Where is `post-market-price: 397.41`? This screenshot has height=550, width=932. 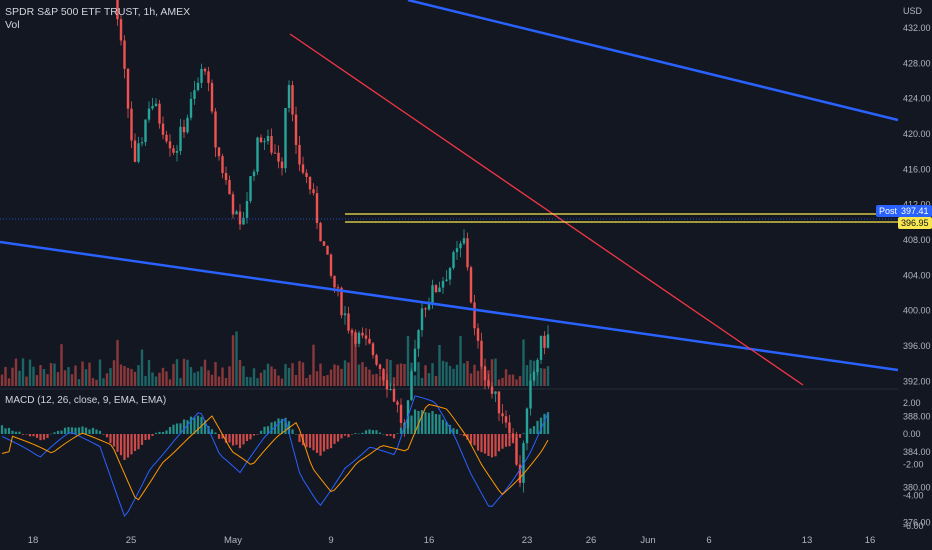 post-market-price: 397.41 is located at coordinates (915, 211).